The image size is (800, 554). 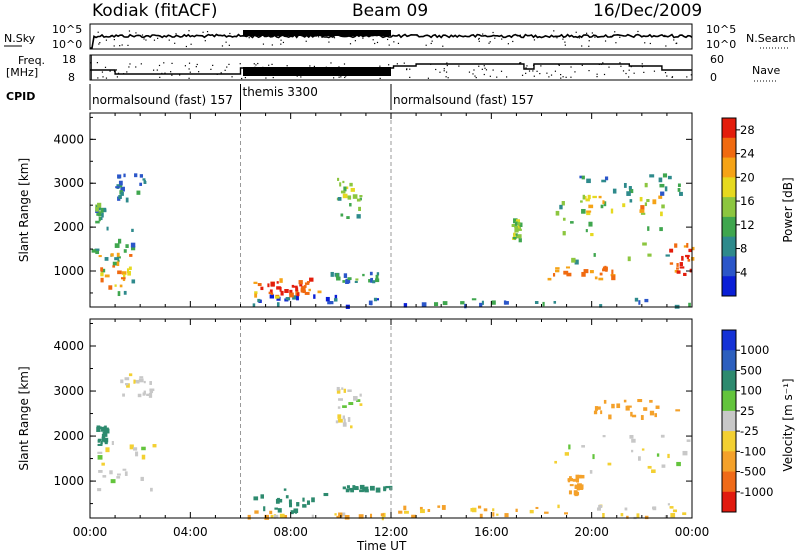 I want to click on colorbar-tick-label: -500, so click(x=753, y=472).